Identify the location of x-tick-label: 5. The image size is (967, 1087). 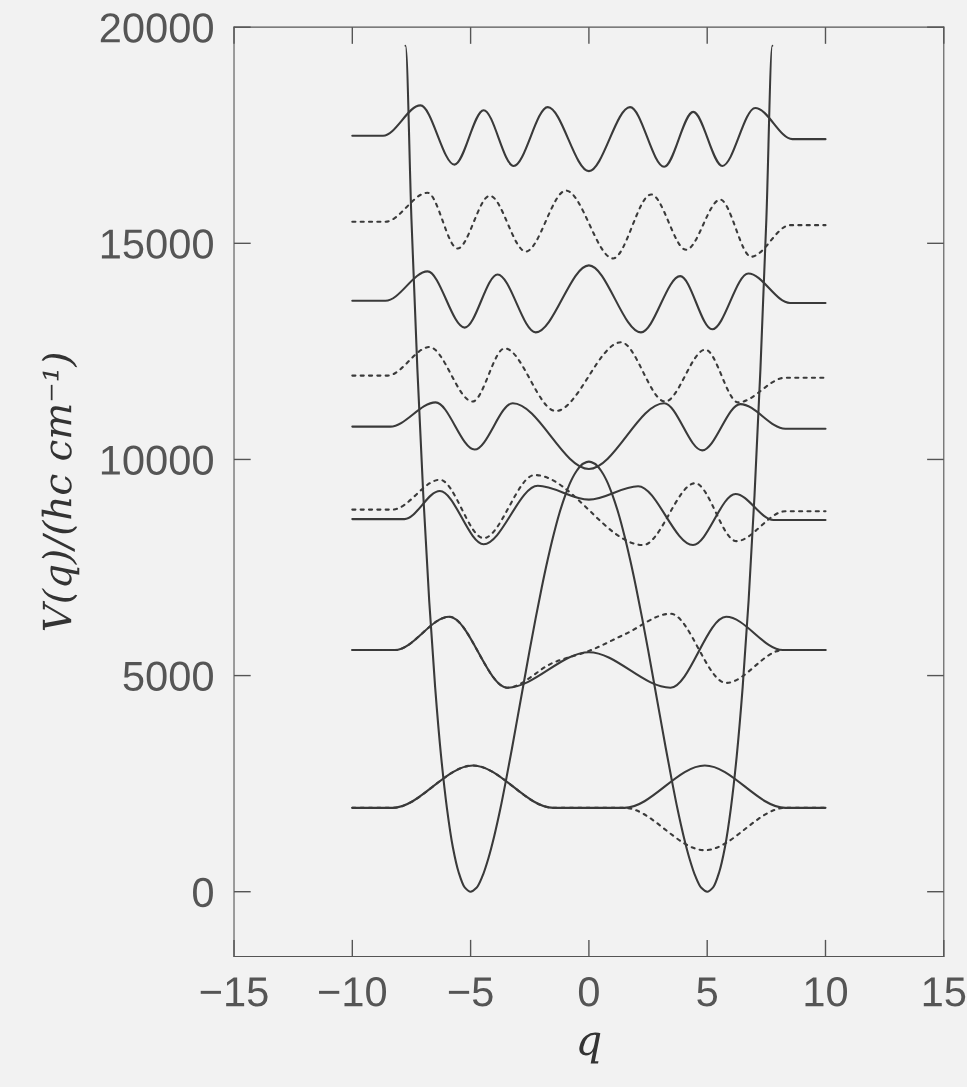
(707, 992).